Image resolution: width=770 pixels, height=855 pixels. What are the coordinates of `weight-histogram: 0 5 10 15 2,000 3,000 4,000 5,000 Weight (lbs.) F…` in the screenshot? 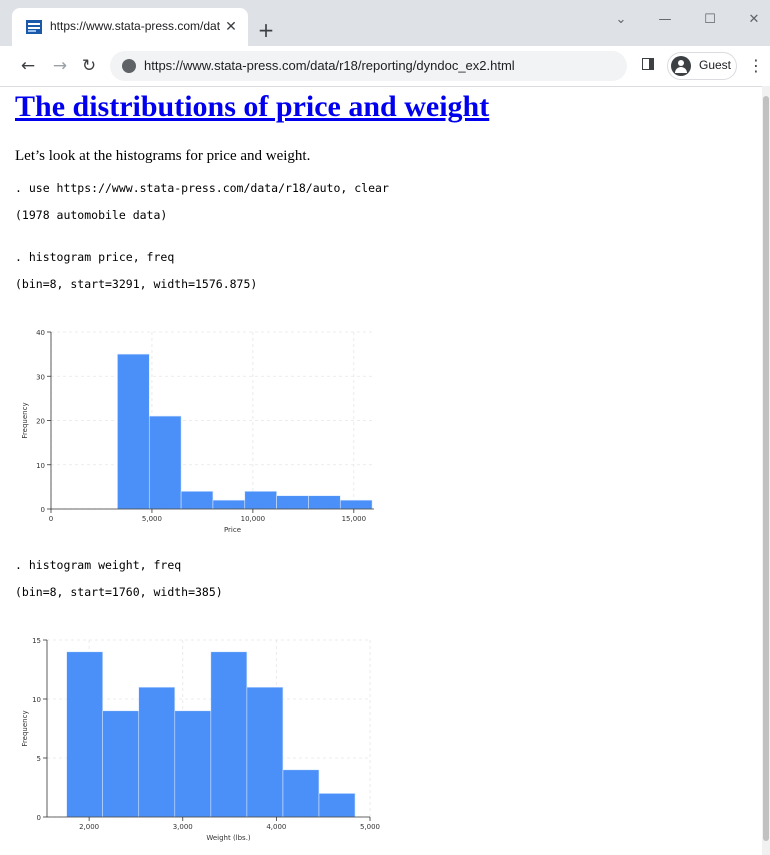 It's located at (200, 739).